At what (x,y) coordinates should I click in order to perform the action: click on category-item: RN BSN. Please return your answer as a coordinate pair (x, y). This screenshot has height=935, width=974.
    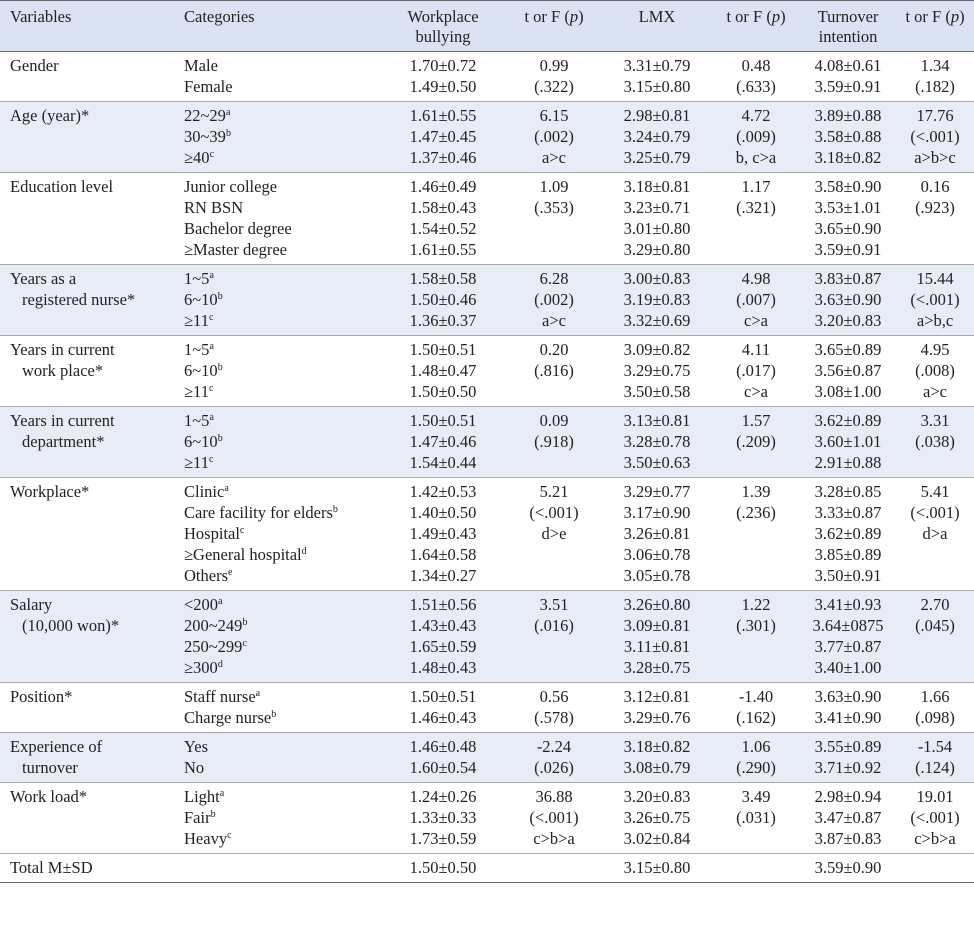
    Looking at the image, I should click on (280, 207).